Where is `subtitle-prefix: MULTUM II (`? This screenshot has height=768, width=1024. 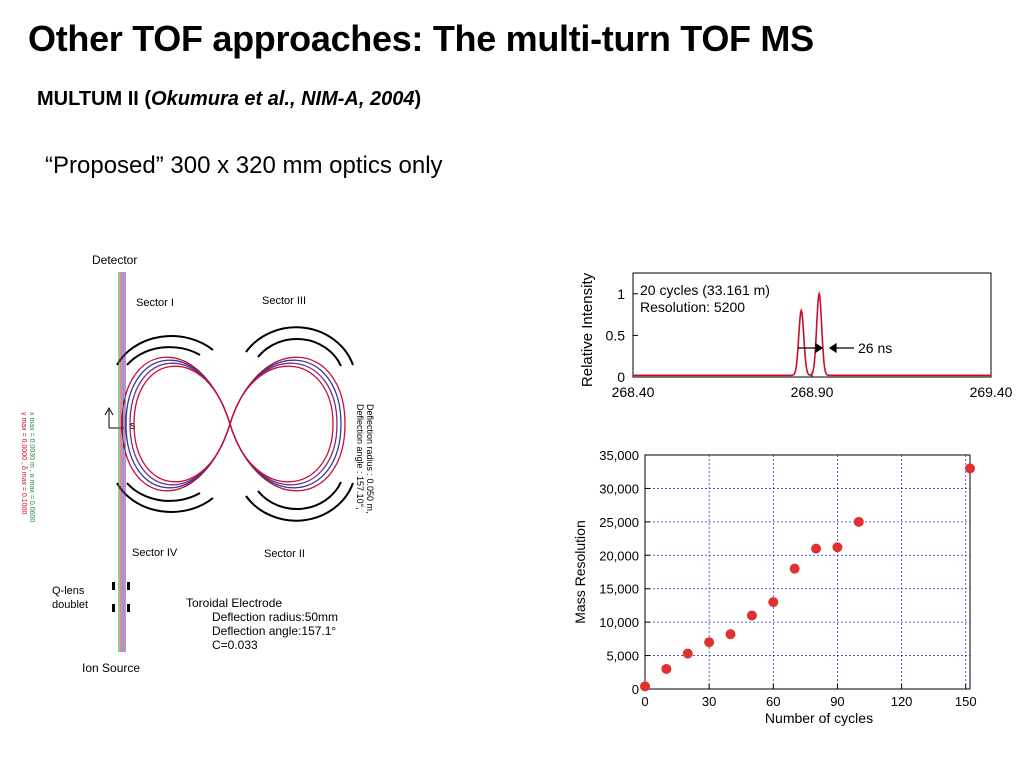 subtitle-prefix: MULTUM II ( is located at coordinates (94, 99).